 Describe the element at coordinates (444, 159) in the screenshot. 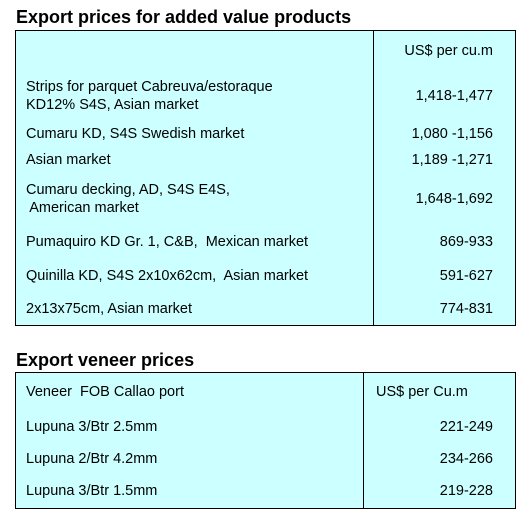

I see `price-cell: 1,189 -1,271` at that location.